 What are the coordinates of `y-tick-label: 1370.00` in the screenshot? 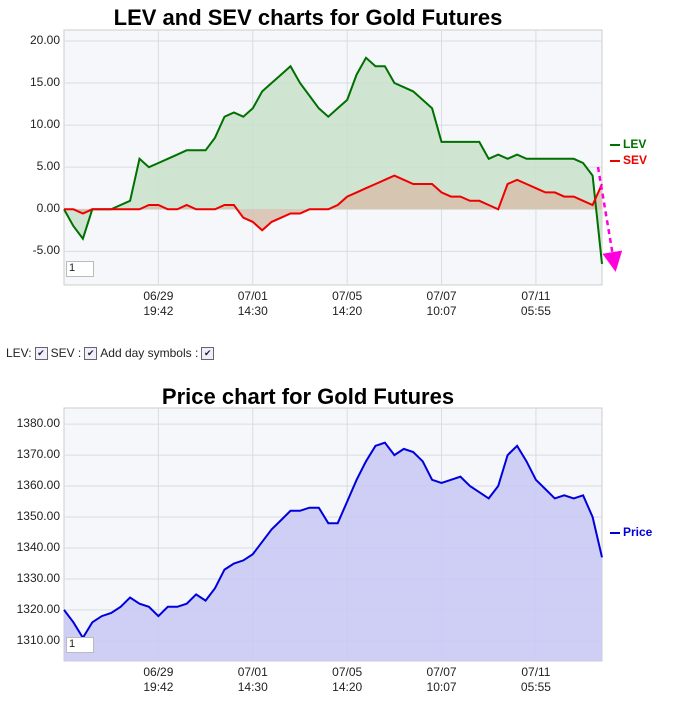 It's located at (38, 454).